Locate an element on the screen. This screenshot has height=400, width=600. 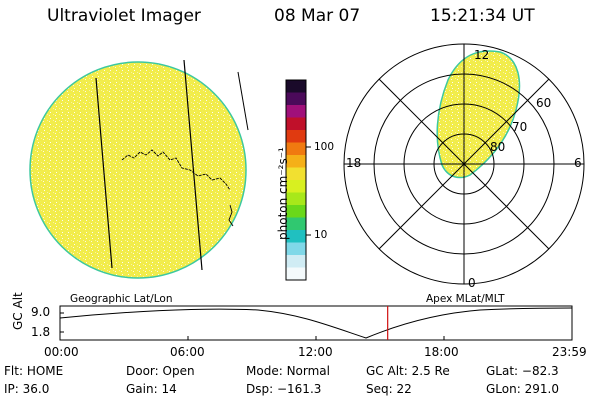
status-ip: IP: 36.0 is located at coordinates (27, 389).